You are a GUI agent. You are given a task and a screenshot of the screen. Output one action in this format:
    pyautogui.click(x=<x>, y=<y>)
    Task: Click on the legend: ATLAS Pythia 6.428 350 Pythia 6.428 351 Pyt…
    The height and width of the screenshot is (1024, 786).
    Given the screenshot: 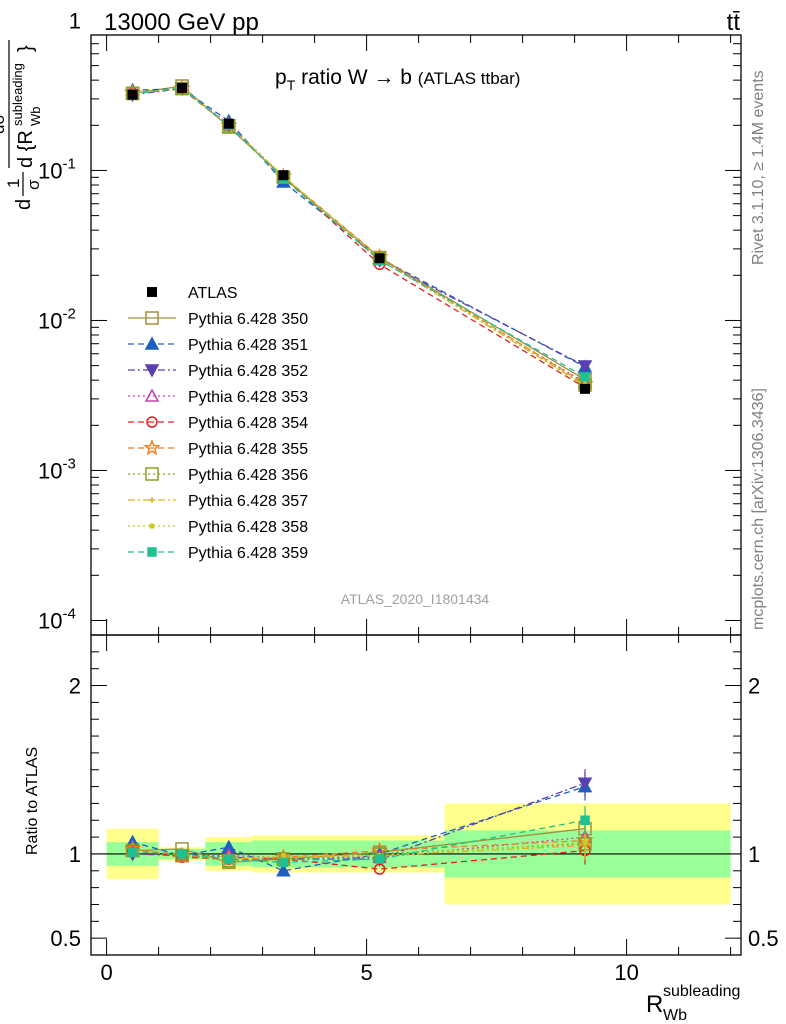 What is the action you would take?
    pyautogui.click(x=218, y=423)
    